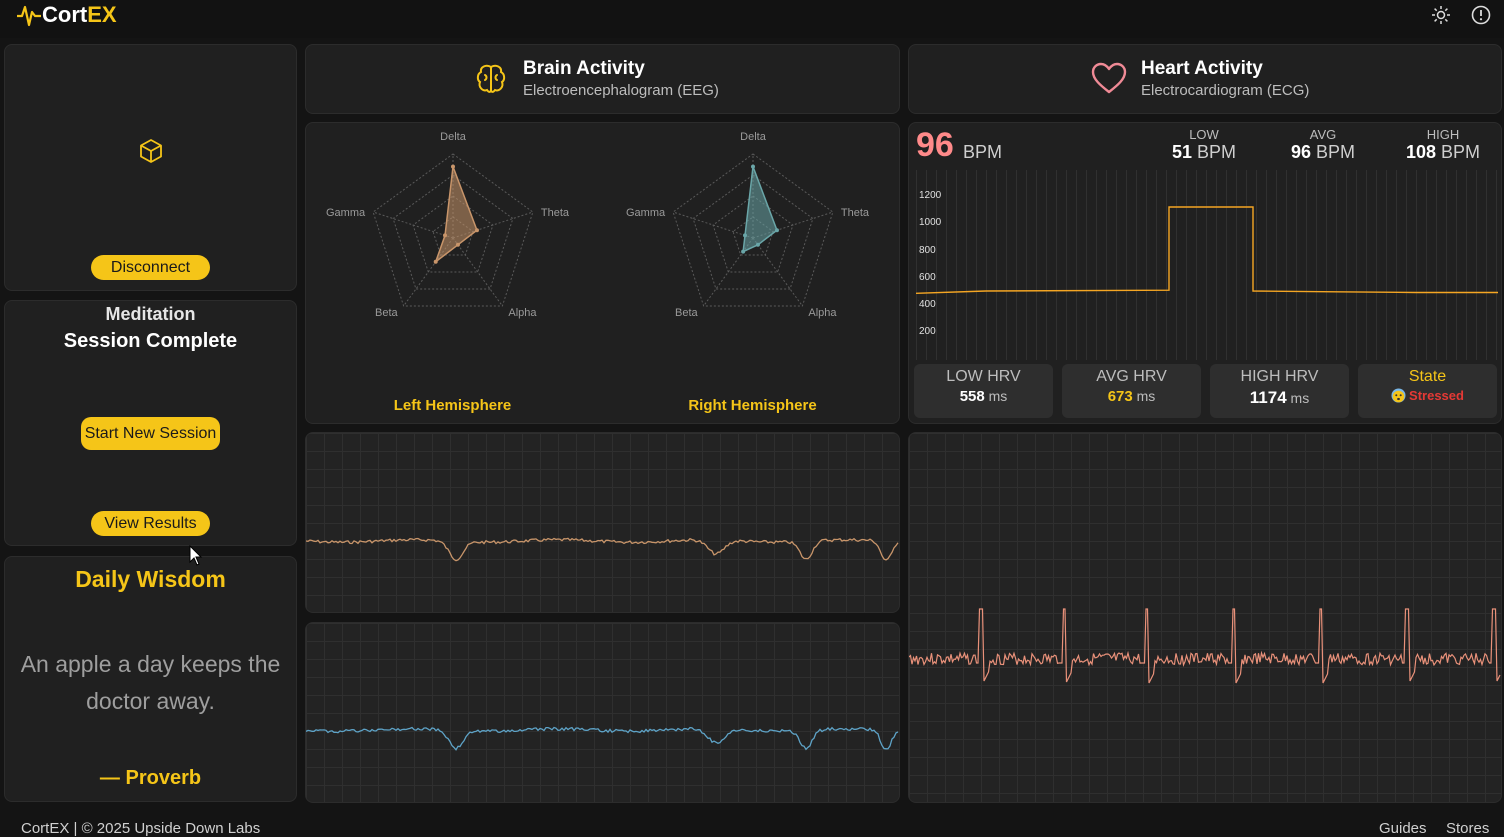 The height and width of the screenshot is (837, 1504). What do you see at coordinates (453, 137) in the screenshot?
I see `left-radar-label-delta: Delta` at bounding box center [453, 137].